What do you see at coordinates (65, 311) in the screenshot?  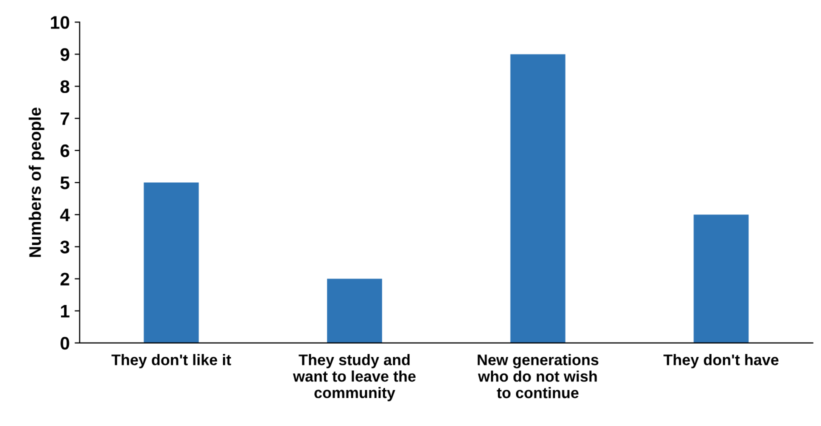 I see `y-tick-label: 1` at bounding box center [65, 311].